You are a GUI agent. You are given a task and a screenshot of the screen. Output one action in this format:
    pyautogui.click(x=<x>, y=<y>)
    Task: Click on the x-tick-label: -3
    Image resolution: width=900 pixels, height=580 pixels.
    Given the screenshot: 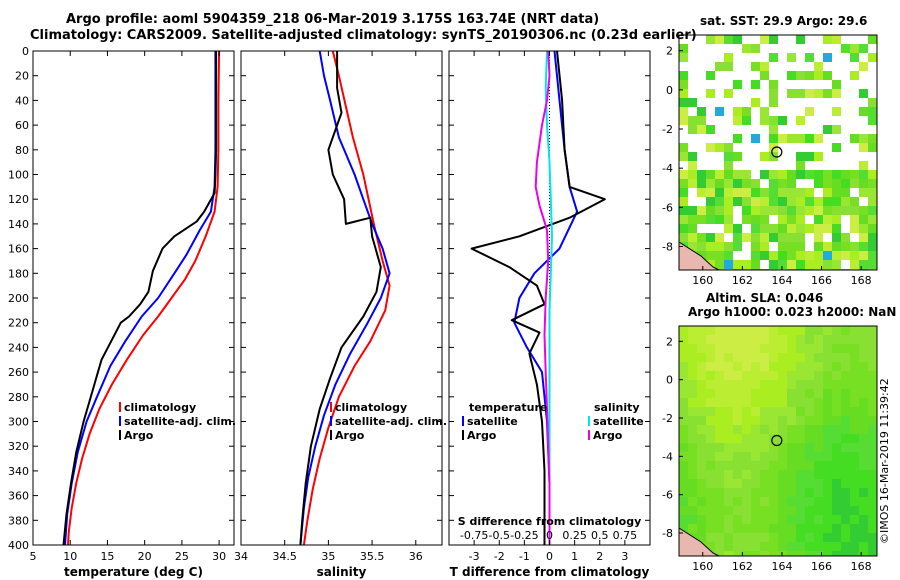 What is the action you would take?
    pyautogui.click(x=474, y=556)
    